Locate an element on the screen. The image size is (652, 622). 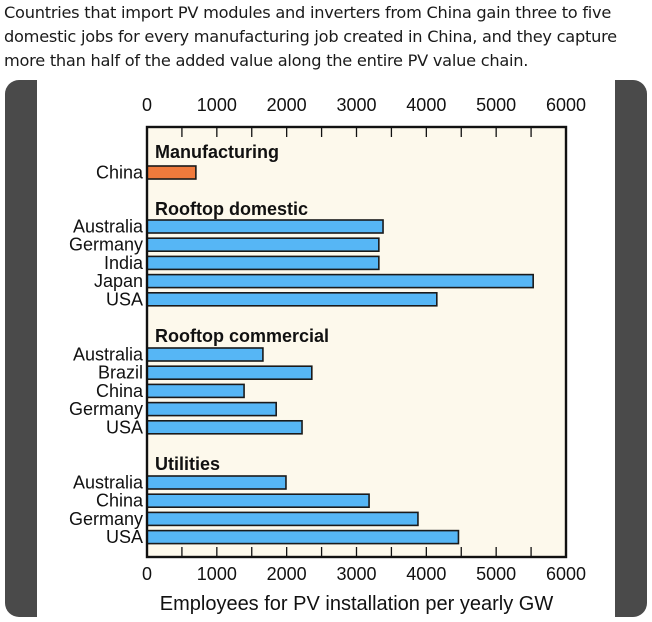
x-tick-label-bottom: 3000 is located at coordinates (356, 574).